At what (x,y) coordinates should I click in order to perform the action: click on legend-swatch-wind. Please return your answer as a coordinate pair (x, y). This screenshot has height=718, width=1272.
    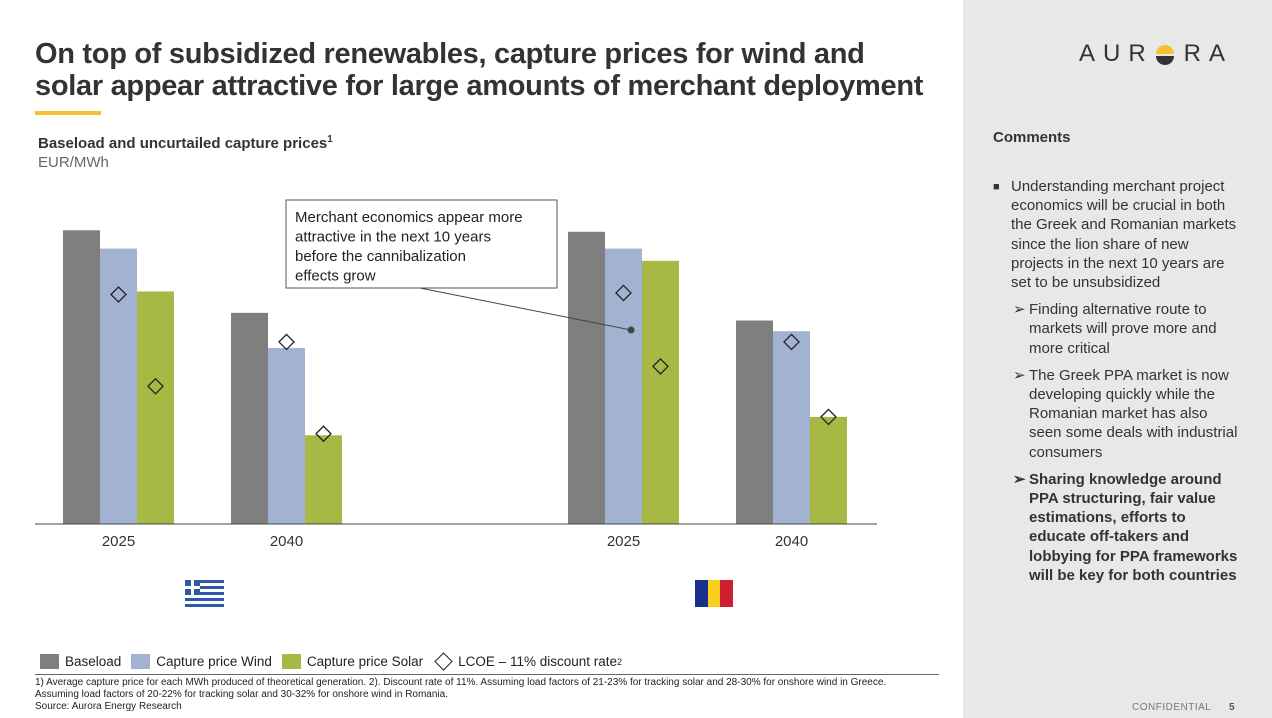
    Looking at the image, I should click on (141, 661).